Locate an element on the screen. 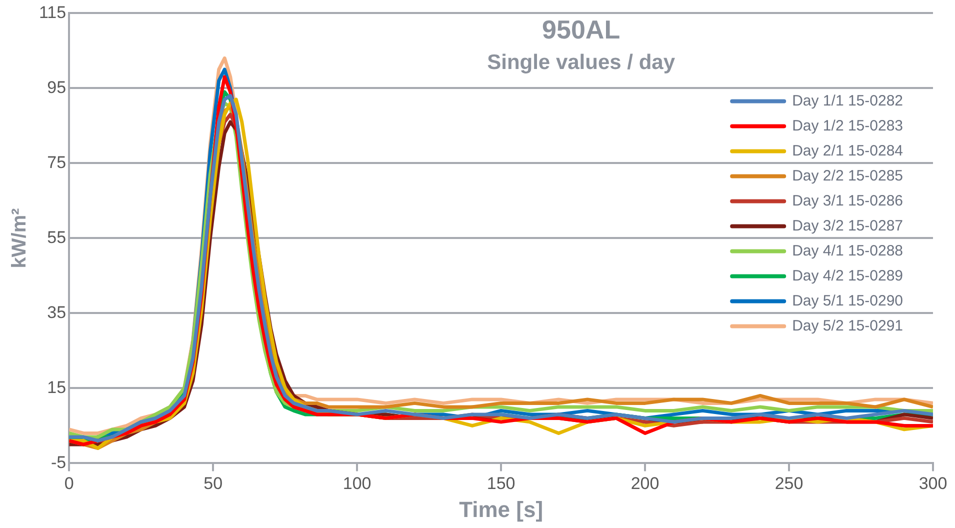 This screenshot has height=528, width=955. x-tick-label: 300 is located at coordinates (933, 484).